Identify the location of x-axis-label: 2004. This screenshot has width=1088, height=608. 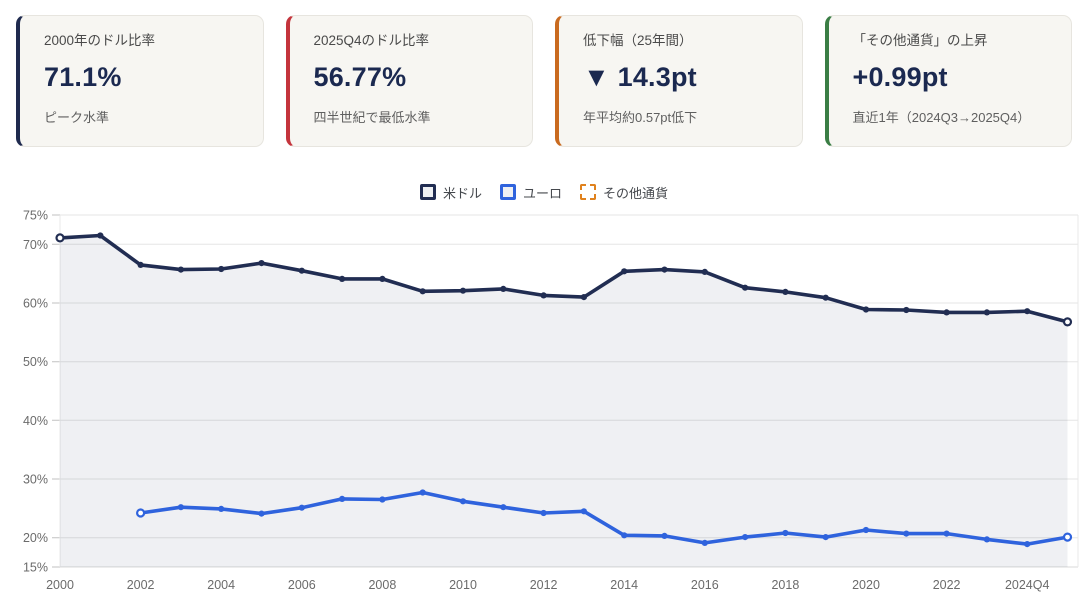
(221, 585).